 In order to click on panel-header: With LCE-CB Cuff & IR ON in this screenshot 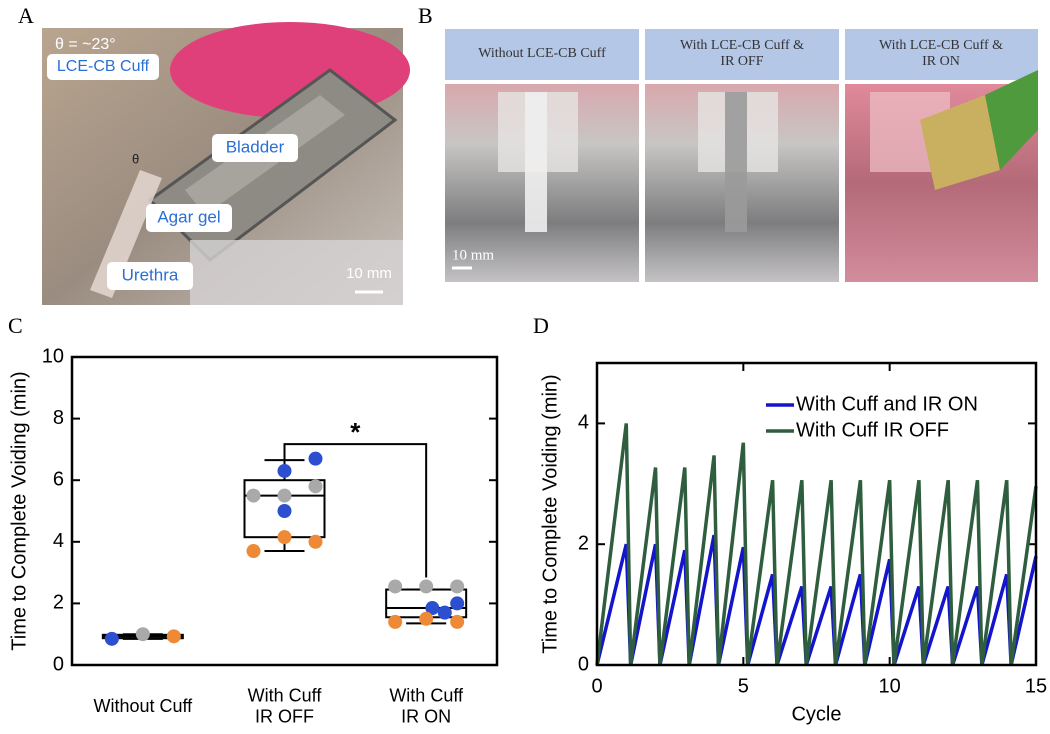, I will do `click(941, 53)`.